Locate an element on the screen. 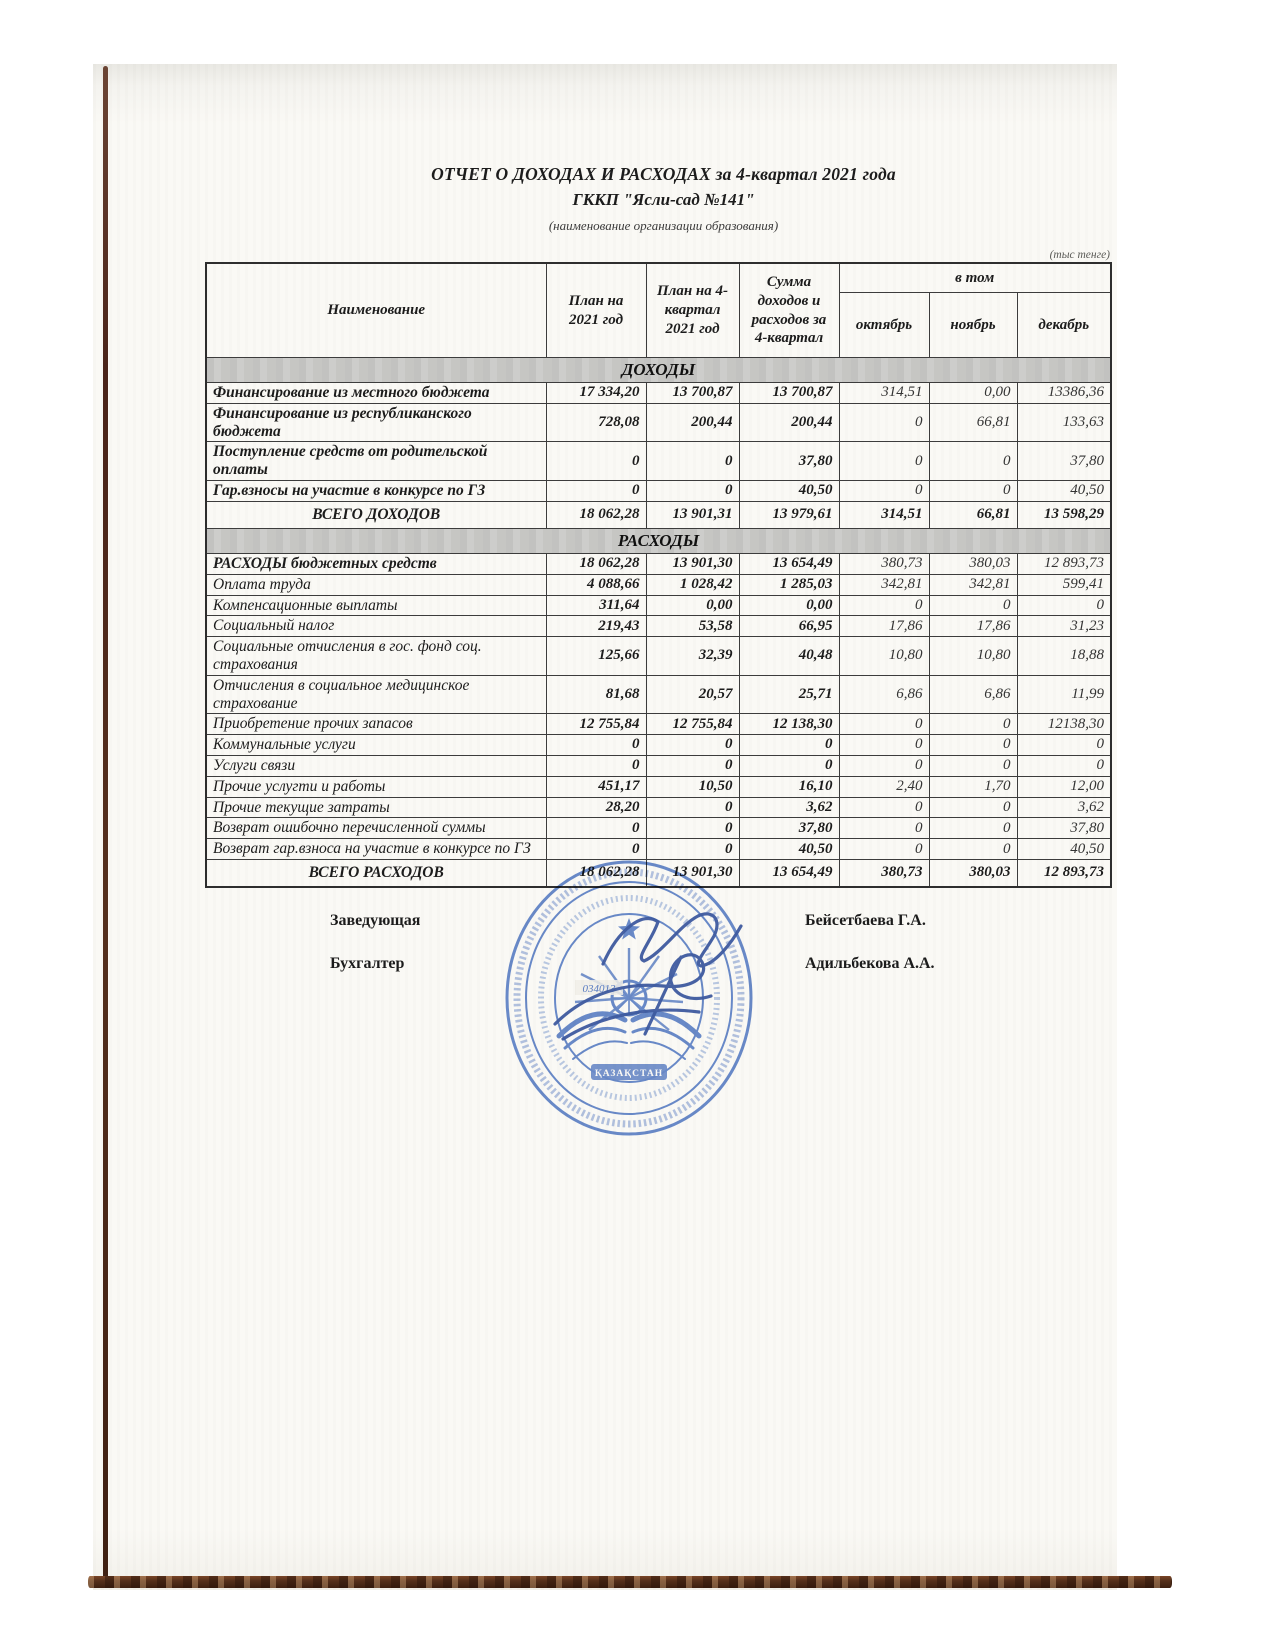 The image size is (1275, 1650). signature-ink is located at coordinates (648, 976).